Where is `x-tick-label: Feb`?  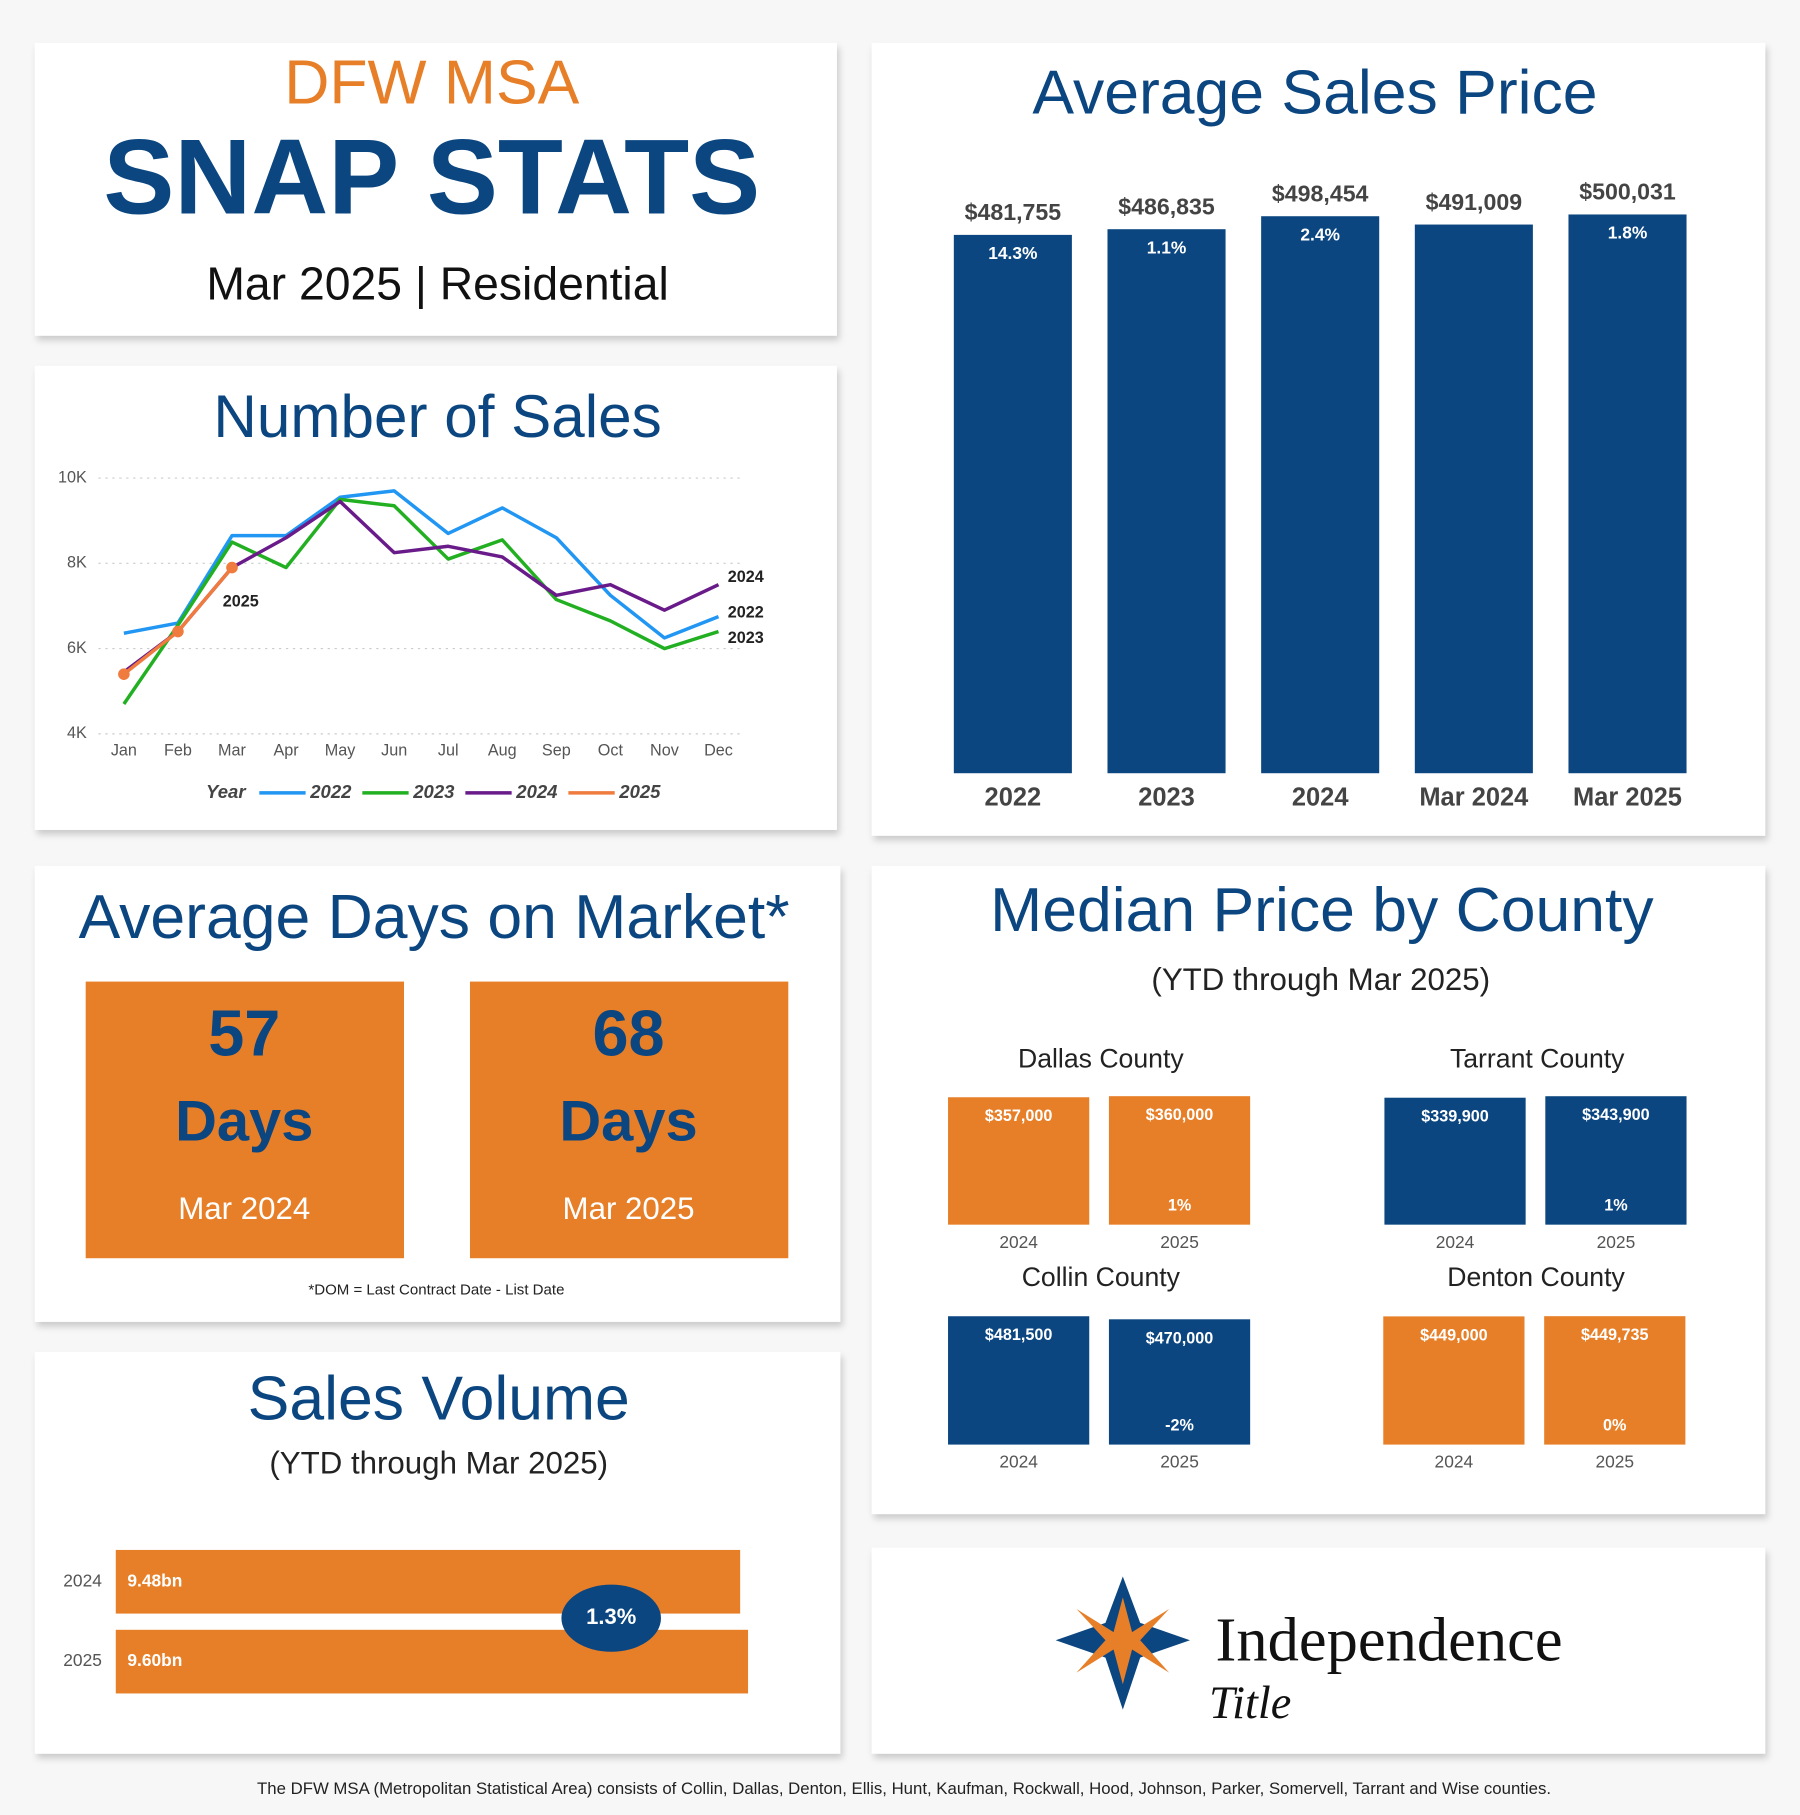 x-tick-label: Feb is located at coordinates (178, 751).